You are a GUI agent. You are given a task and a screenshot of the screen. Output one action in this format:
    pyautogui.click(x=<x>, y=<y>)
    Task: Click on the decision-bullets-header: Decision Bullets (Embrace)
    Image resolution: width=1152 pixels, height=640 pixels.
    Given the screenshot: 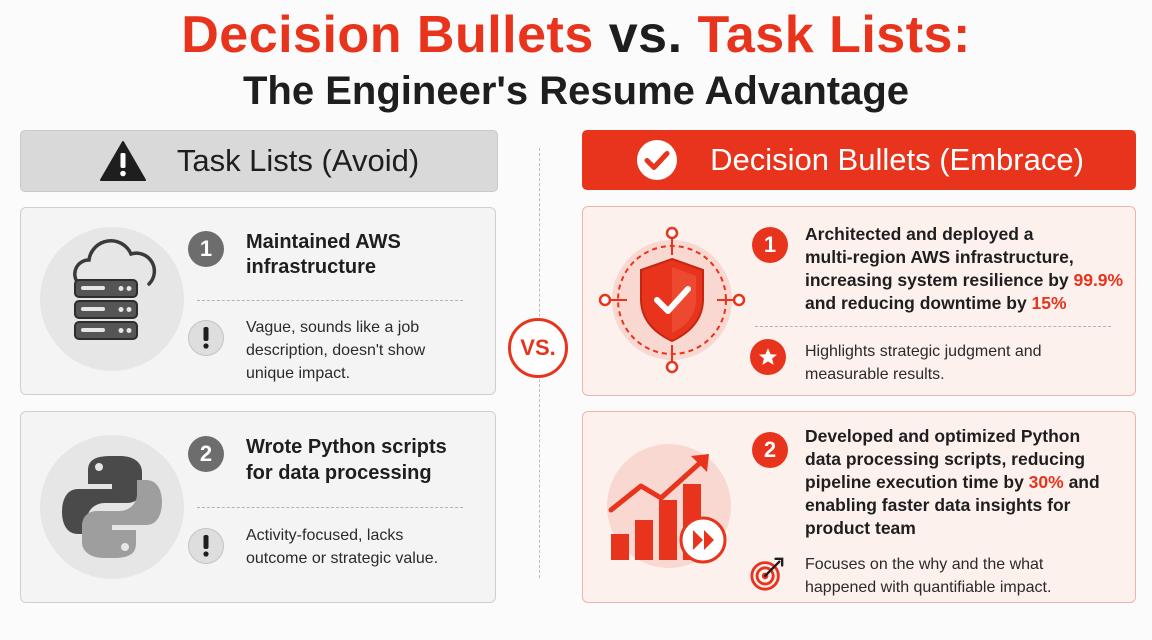 What is the action you would take?
    pyautogui.click(x=859, y=160)
    